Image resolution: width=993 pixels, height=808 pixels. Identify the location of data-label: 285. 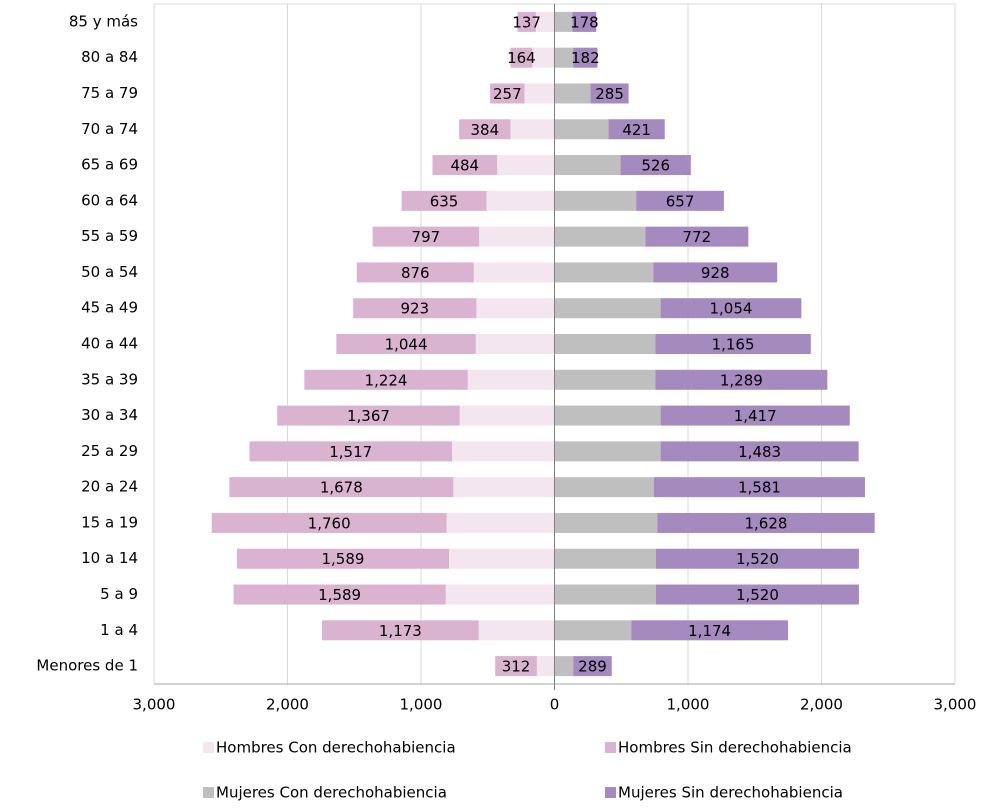
(609, 94).